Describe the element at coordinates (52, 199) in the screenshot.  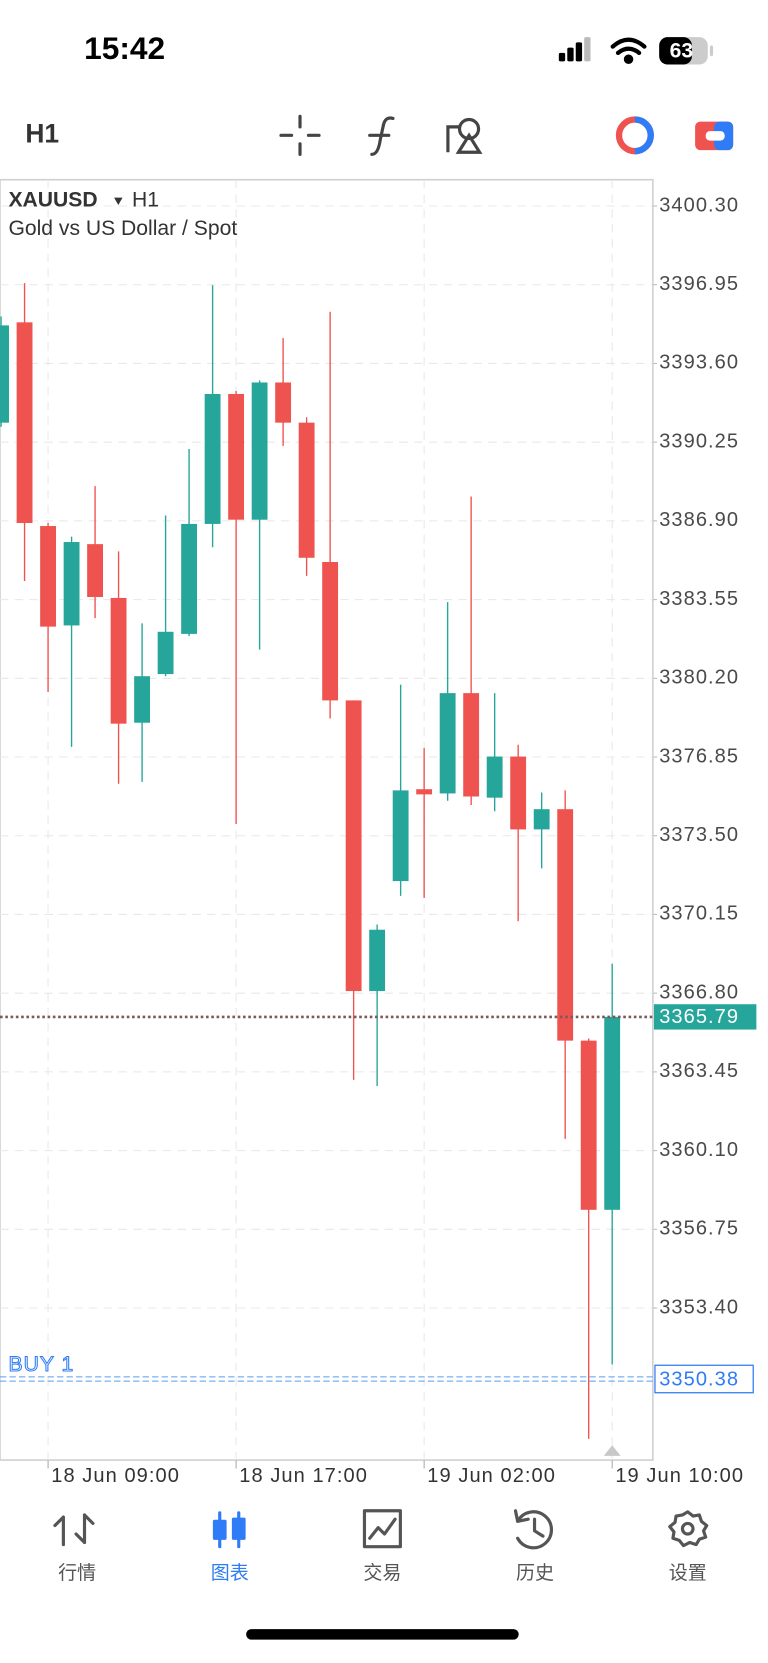
I see `chart-symbol: XAUUSD` at that location.